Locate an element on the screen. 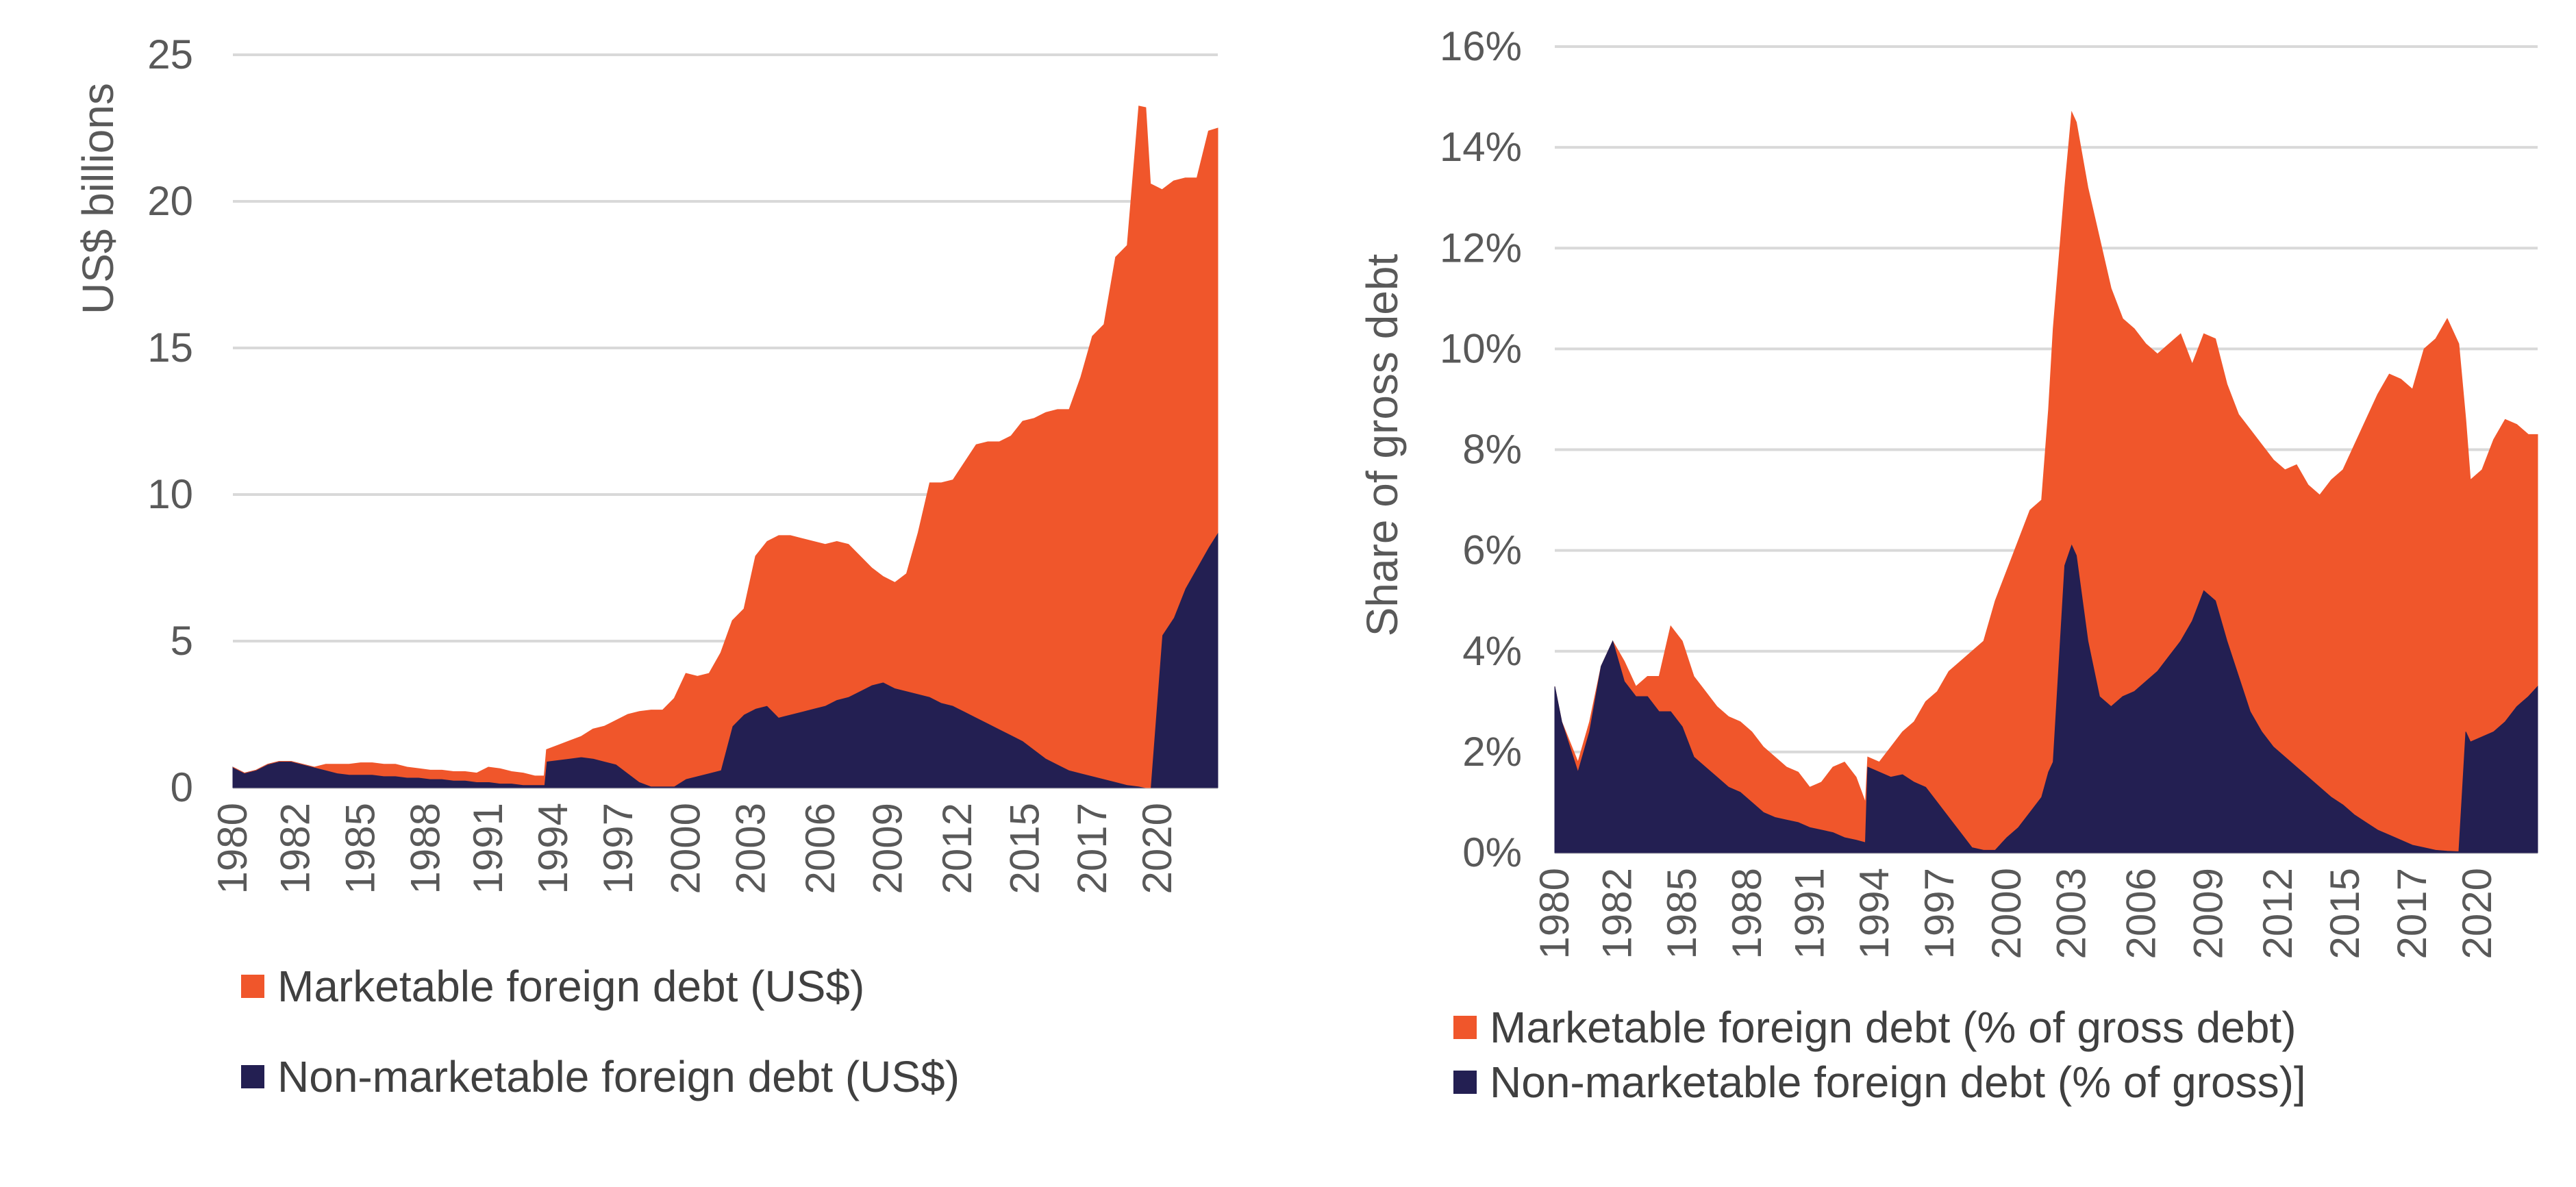  left-x-tick-label: 2015 is located at coordinates (1025, 848).